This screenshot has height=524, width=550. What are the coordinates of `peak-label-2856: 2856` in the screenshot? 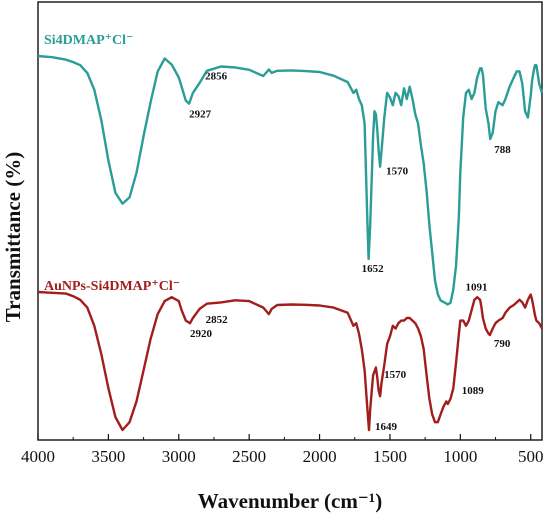 It's located at (216, 77).